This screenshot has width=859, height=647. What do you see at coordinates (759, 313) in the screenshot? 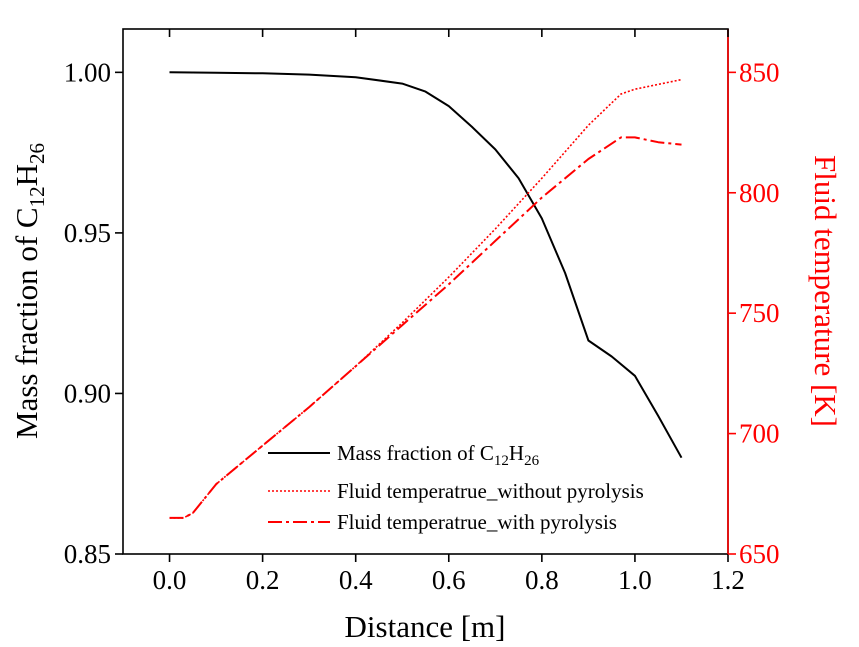
I see `y-right-tick-label: 750` at bounding box center [759, 313].